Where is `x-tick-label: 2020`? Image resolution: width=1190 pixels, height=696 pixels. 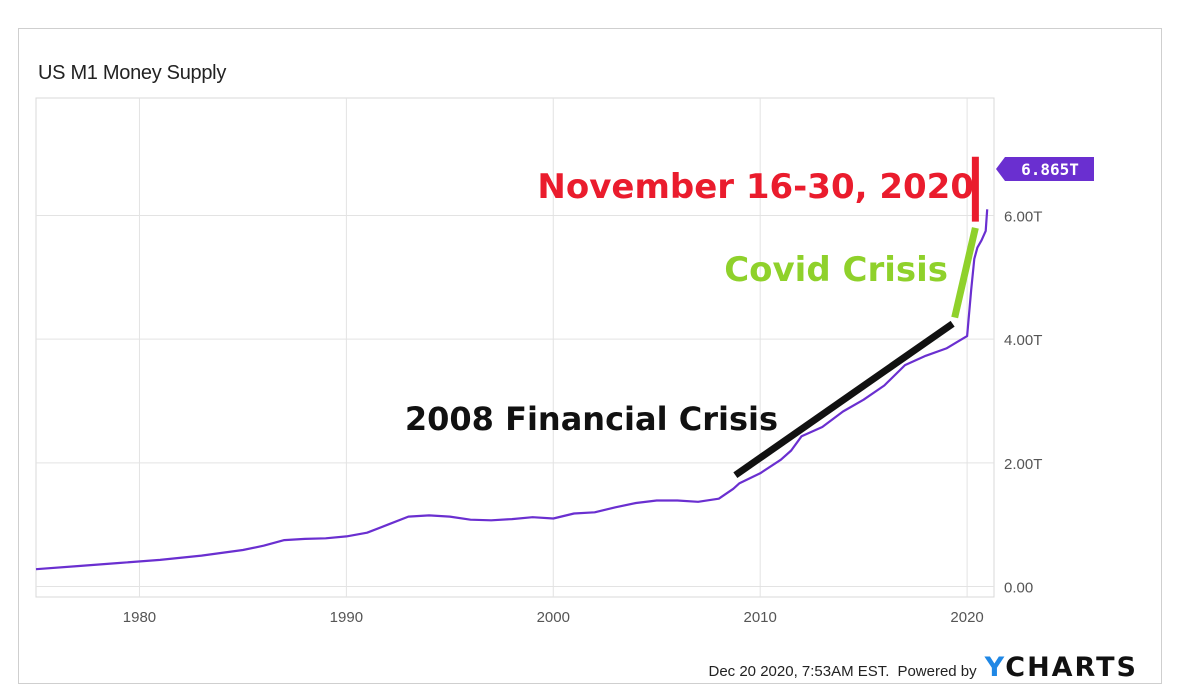 x-tick-label: 2020 is located at coordinates (966, 617).